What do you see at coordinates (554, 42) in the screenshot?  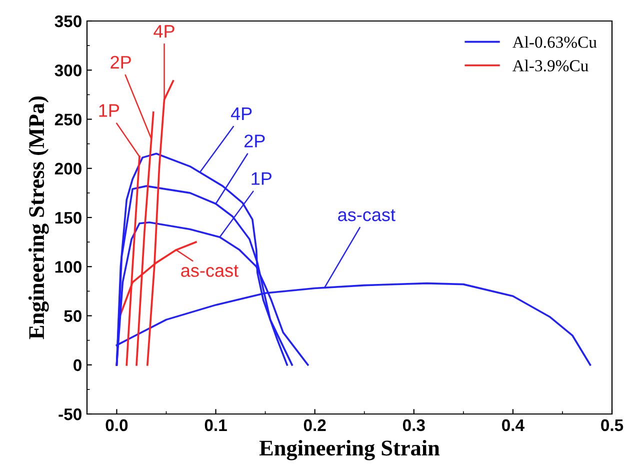 I see `legend-label: Al-0.63%Cu` at bounding box center [554, 42].